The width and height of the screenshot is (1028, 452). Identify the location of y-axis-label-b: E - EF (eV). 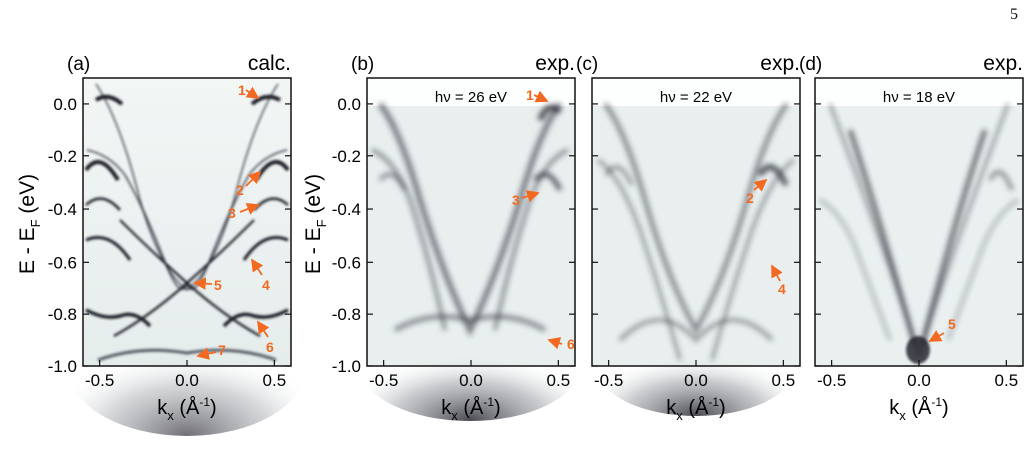
(315, 224).